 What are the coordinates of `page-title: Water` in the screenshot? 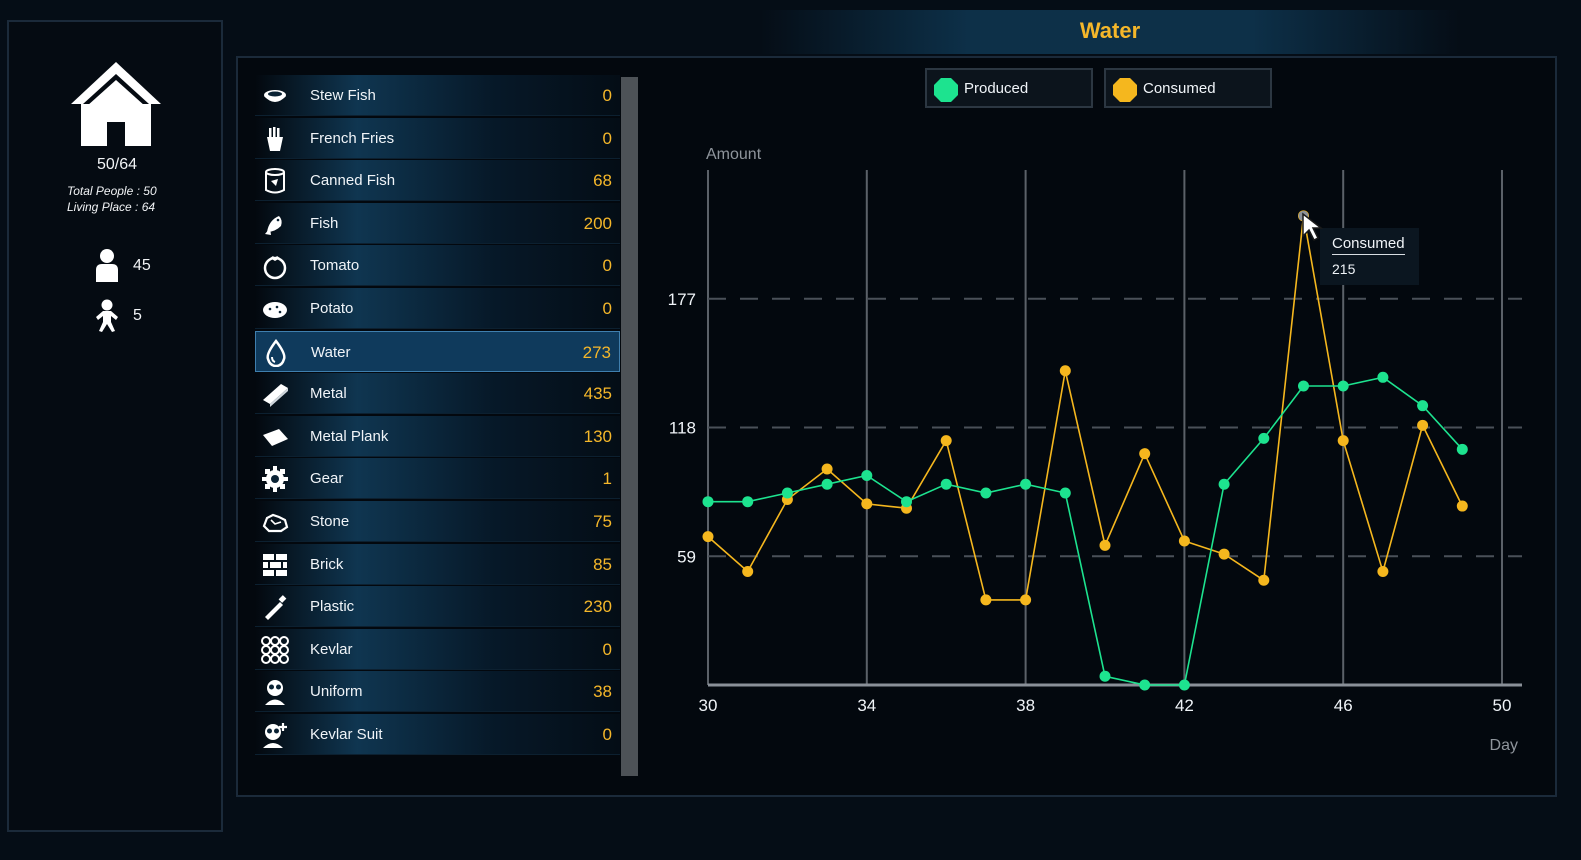 It's located at (1110, 30).